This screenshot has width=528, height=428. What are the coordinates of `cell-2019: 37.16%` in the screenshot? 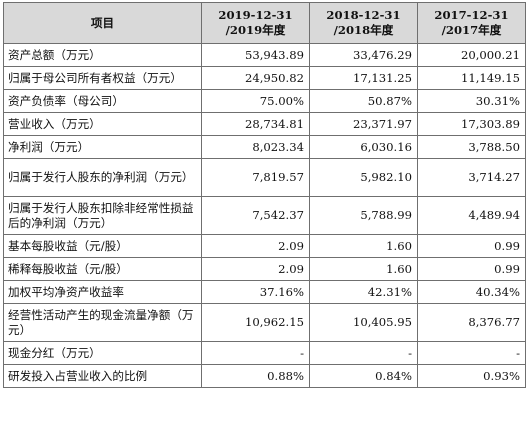 It's located at (255, 292).